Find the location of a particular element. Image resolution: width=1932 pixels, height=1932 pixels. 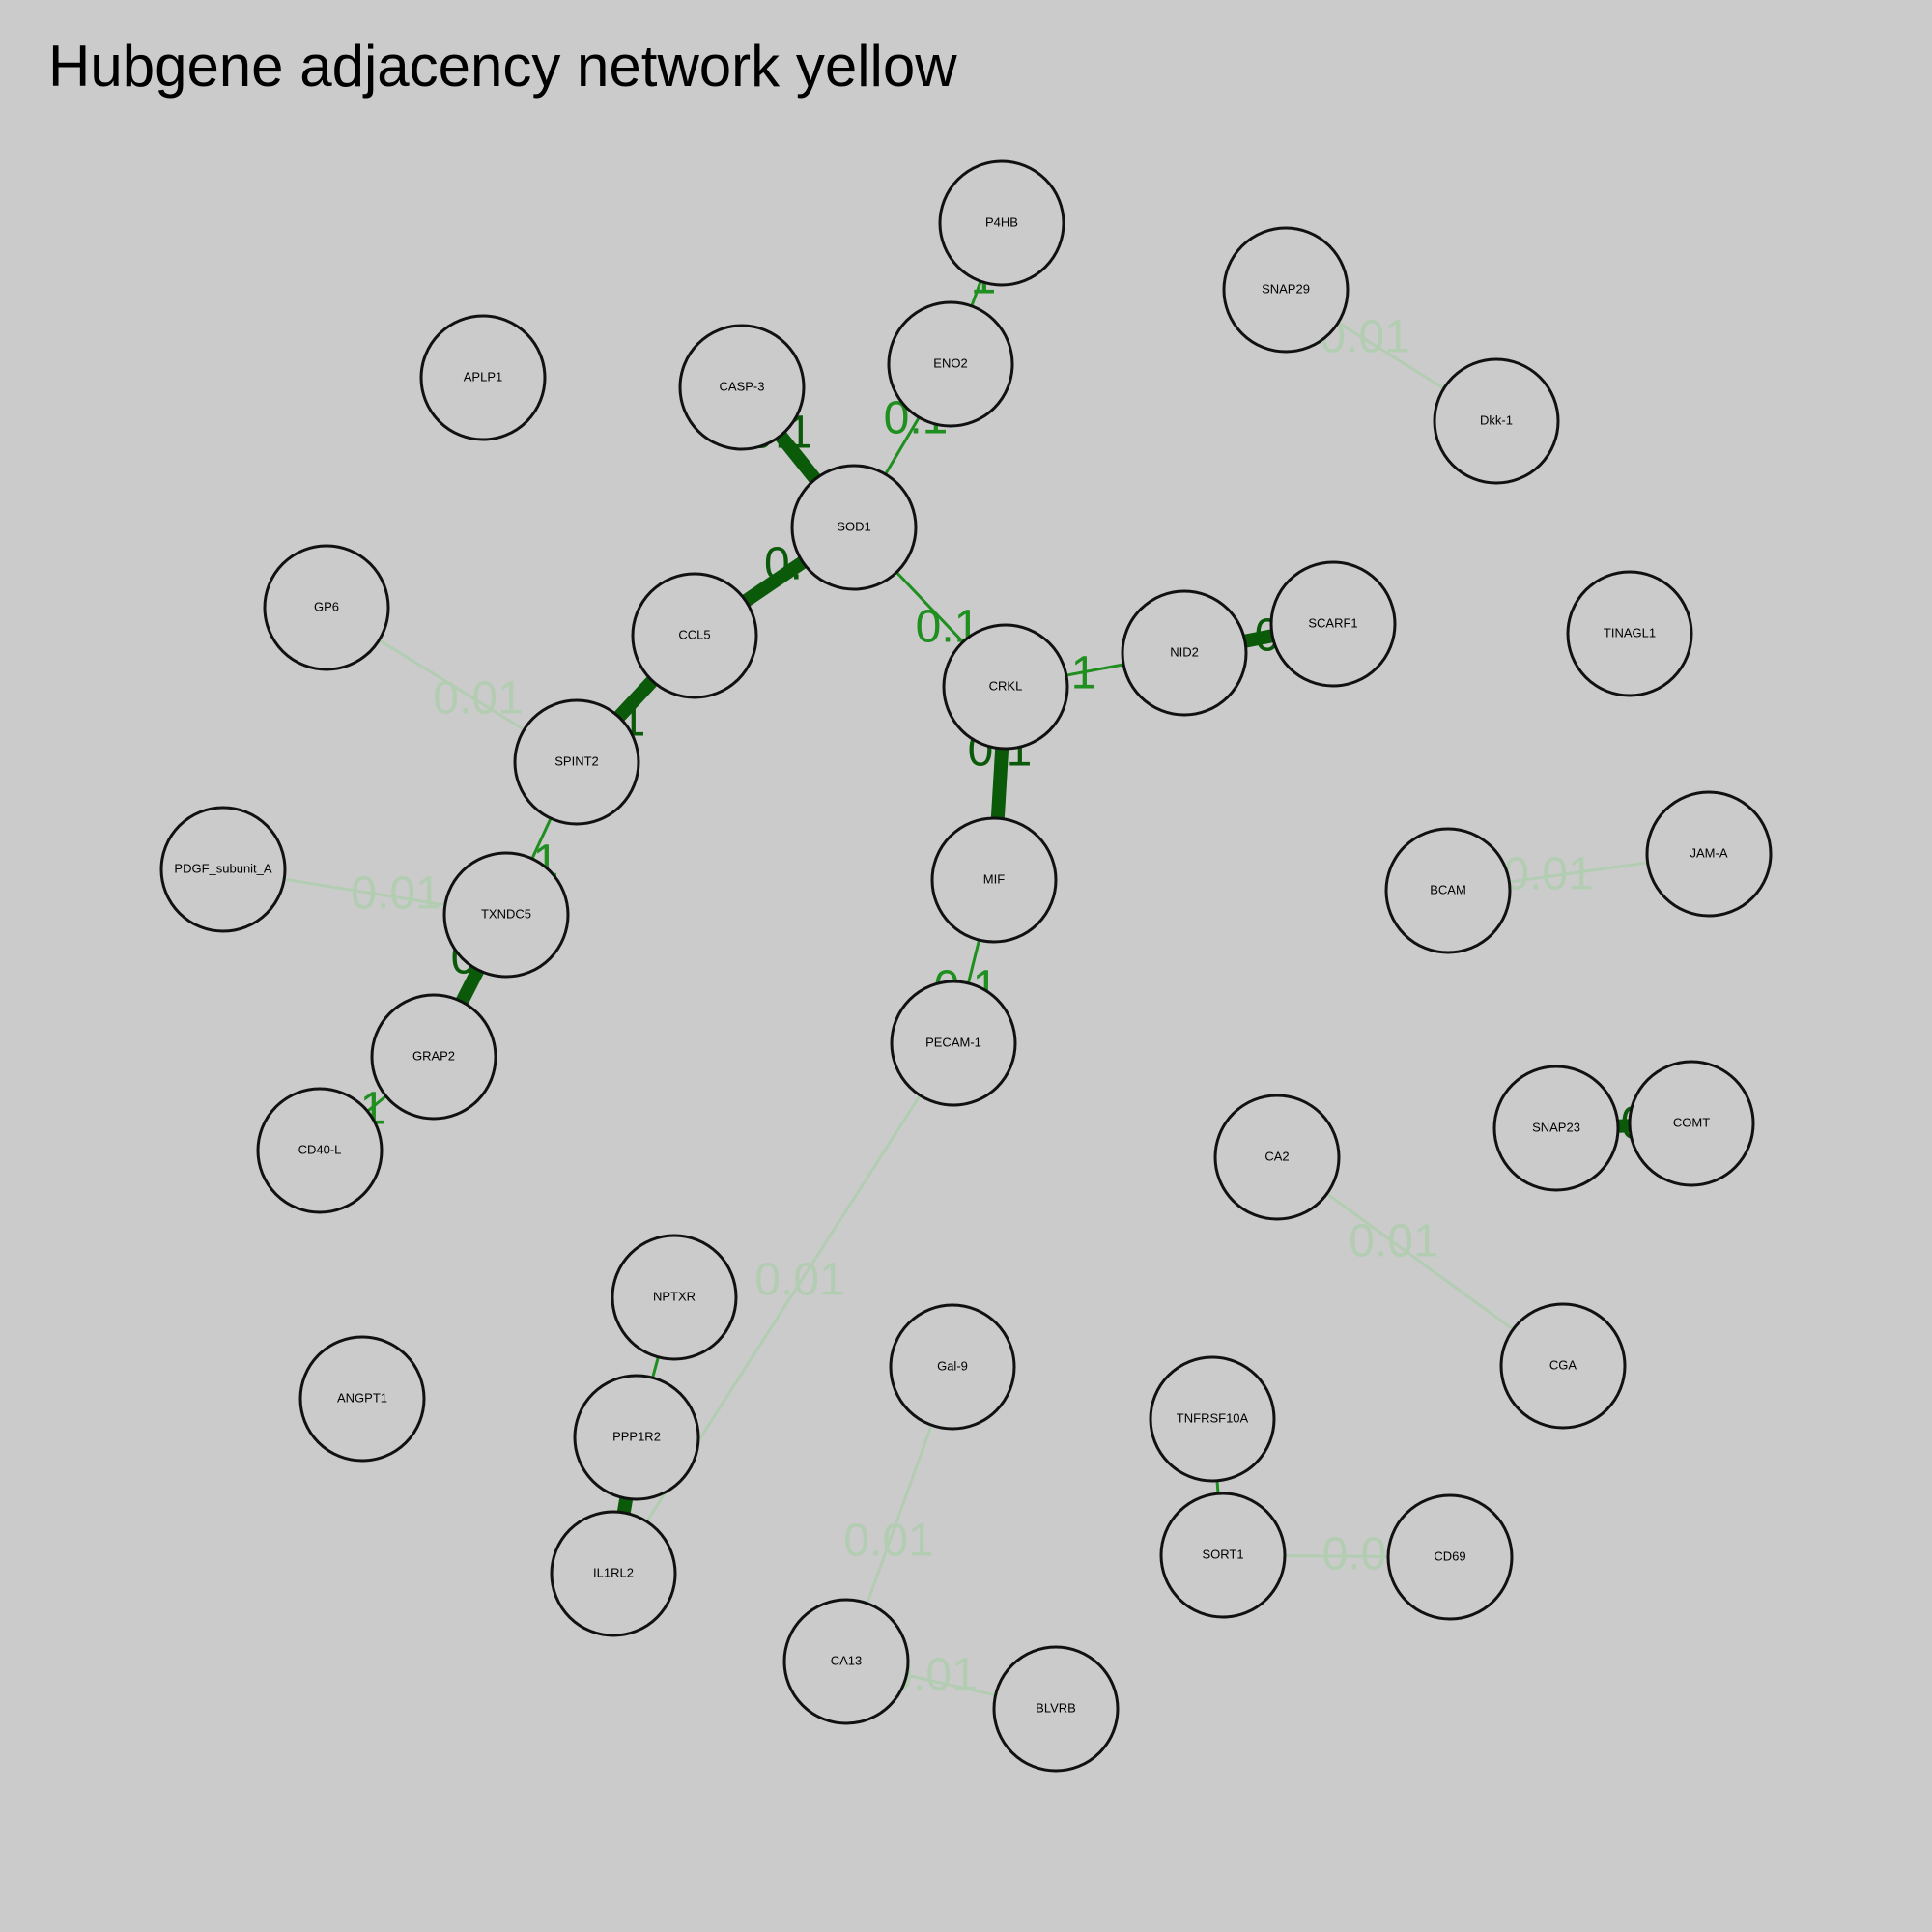

node-BLVRB: BLVRB is located at coordinates (1056, 1709).